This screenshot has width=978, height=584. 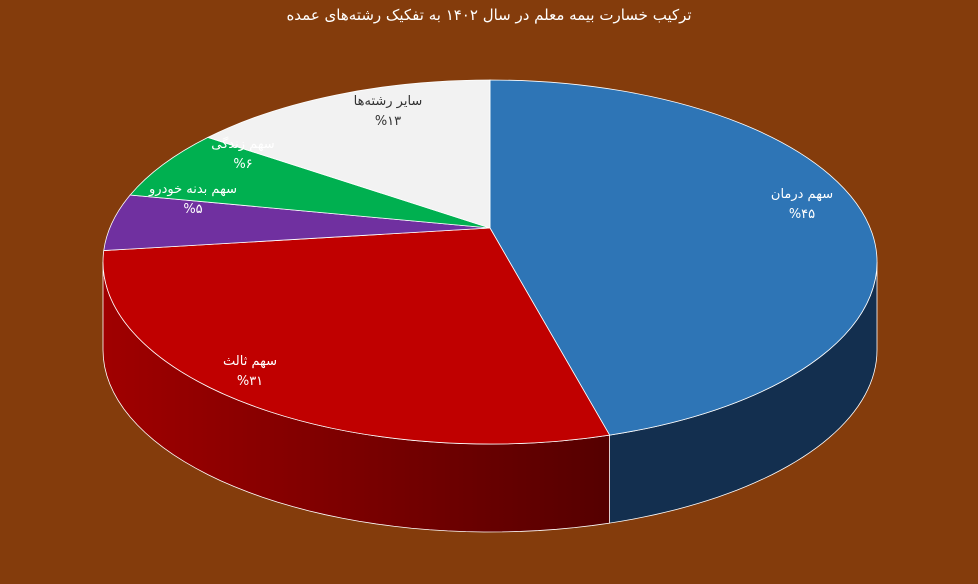 What do you see at coordinates (388, 121) in the screenshot?
I see `slice-value: %۱۳` at bounding box center [388, 121].